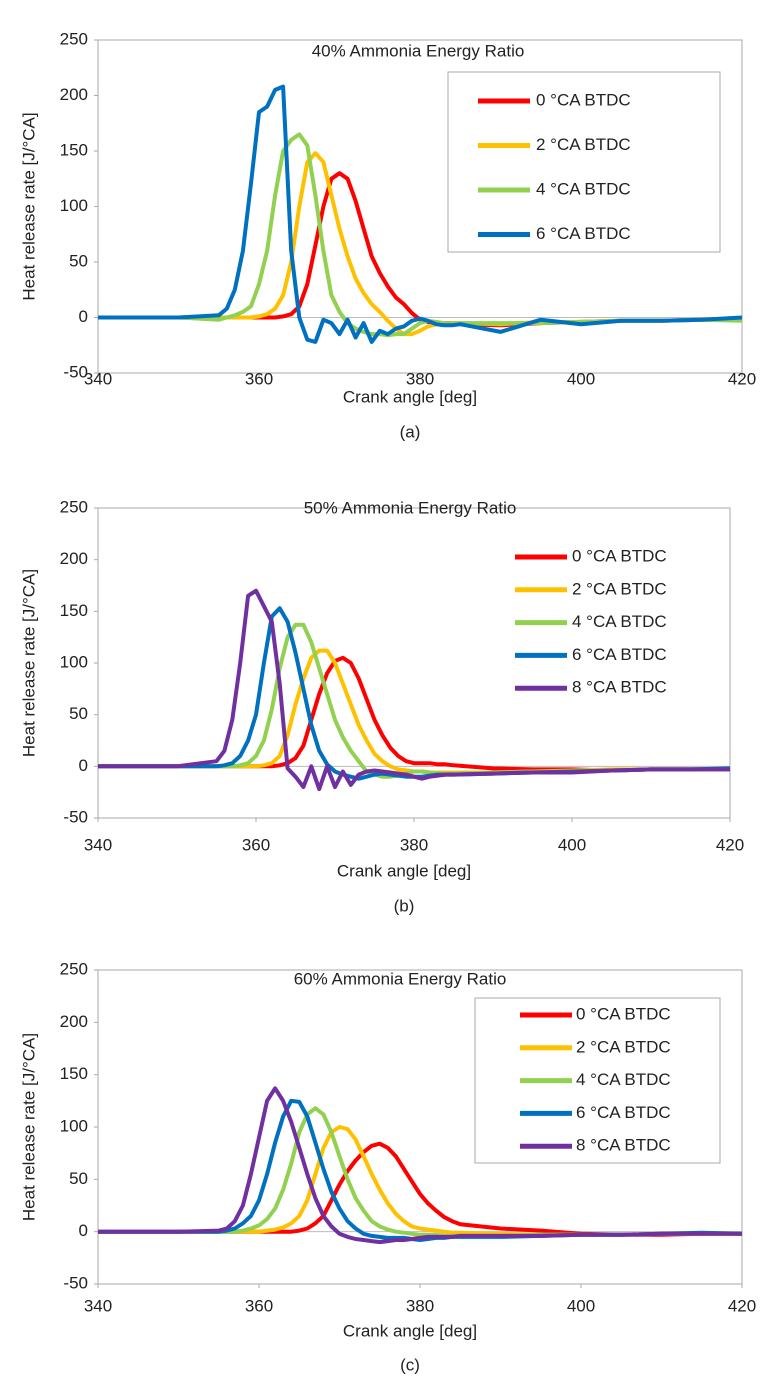 This screenshot has width=784, height=1397. What do you see at coordinates (410, 507) in the screenshot?
I see `chart-title: 50% Ammonia Energy Ratio` at bounding box center [410, 507].